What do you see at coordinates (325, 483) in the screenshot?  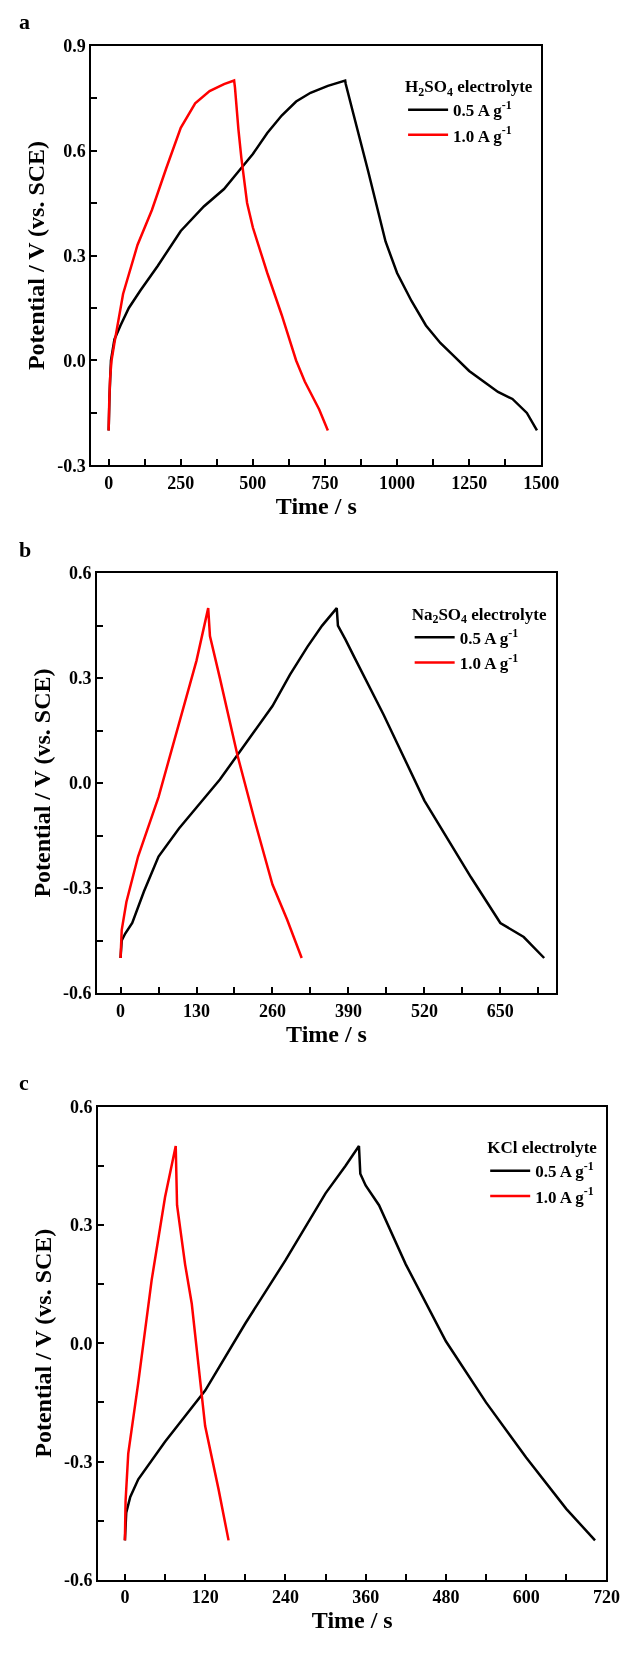 I see `x-tick-label: 750` at bounding box center [325, 483].